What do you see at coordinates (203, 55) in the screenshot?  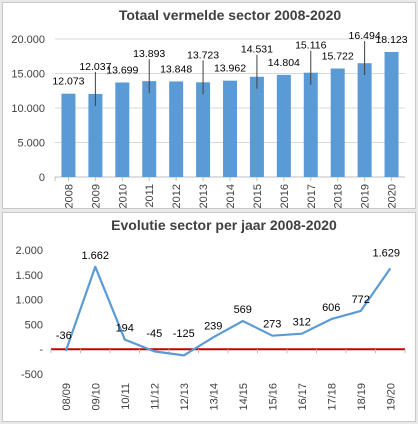 I see `data-label: 13.723` at bounding box center [203, 55].